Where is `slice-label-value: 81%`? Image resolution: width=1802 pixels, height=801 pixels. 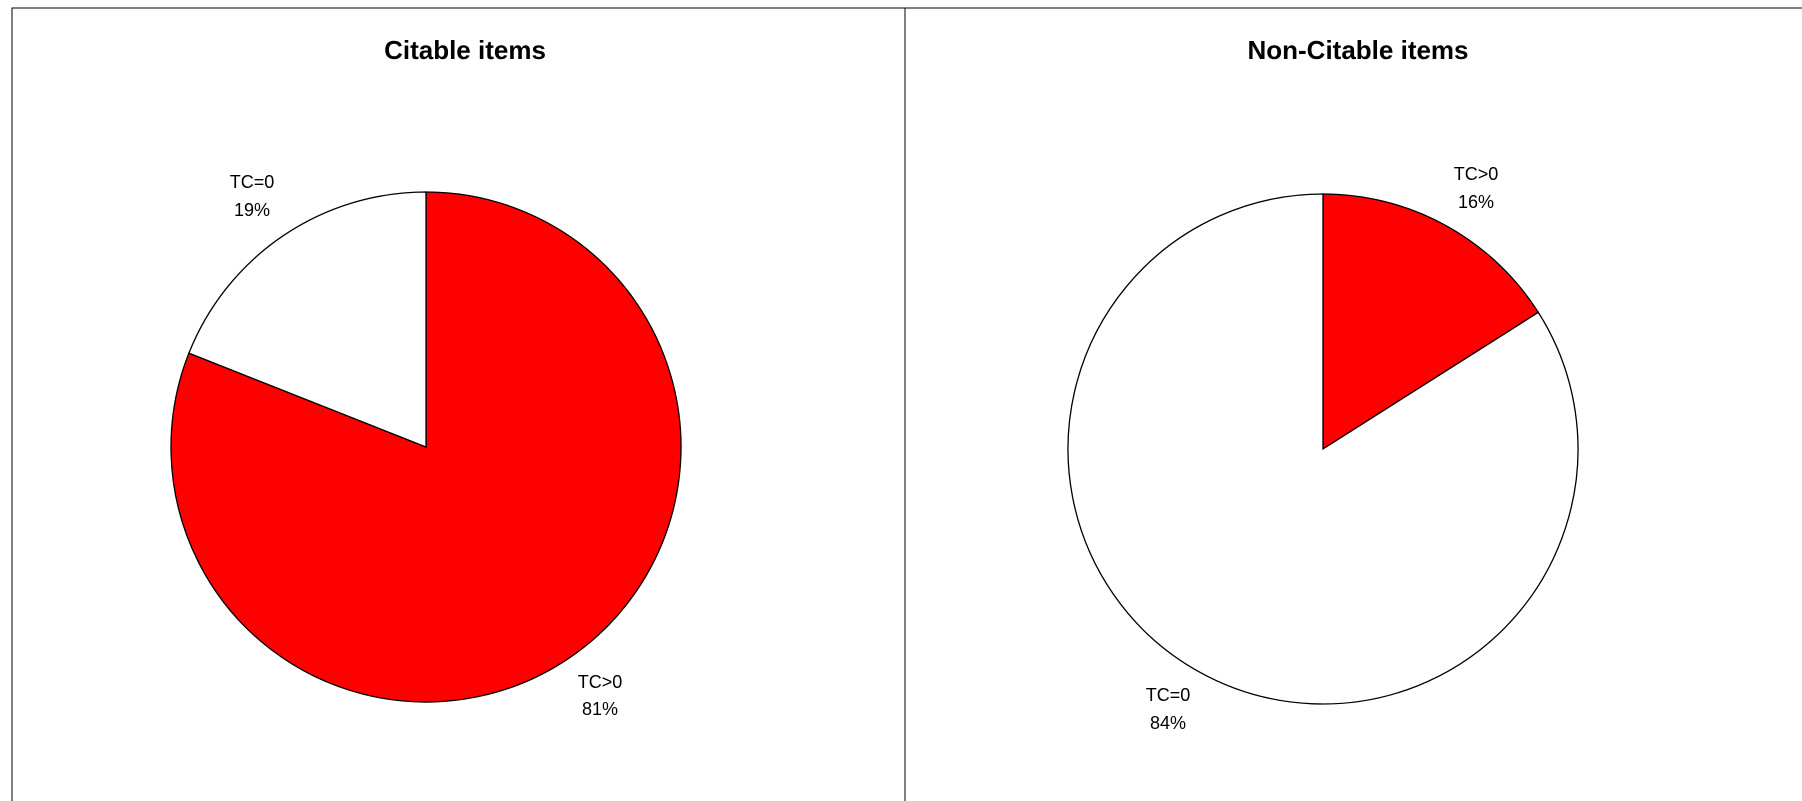
slice-label-value: 81% is located at coordinates (600, 709).